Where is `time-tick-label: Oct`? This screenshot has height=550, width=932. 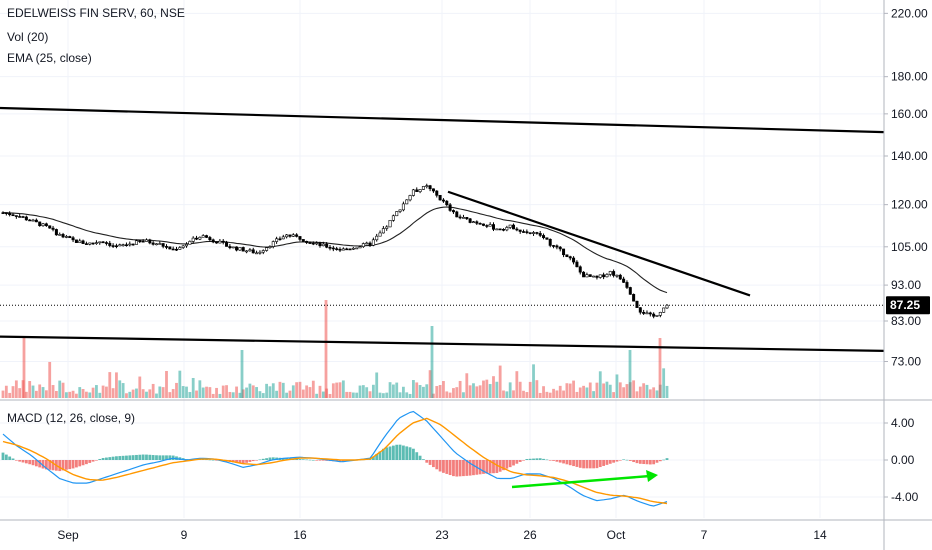
time-tick-label: Oct is located at coordinates (616, 535).